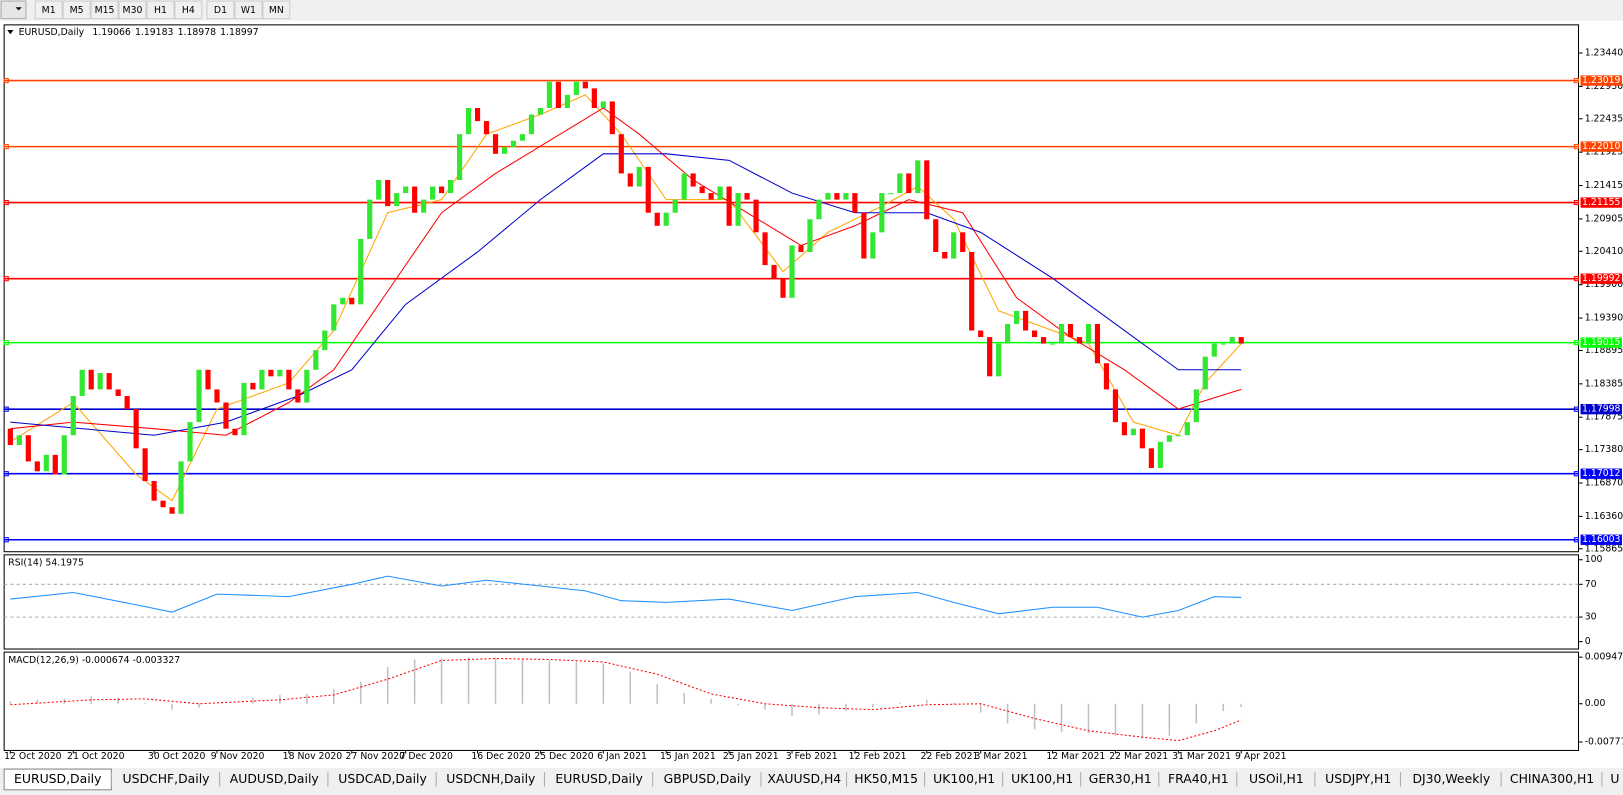 The width and height of the screenshot is (1623, 795). I want to click on level-label: 1.23019, so click(1601, 80).